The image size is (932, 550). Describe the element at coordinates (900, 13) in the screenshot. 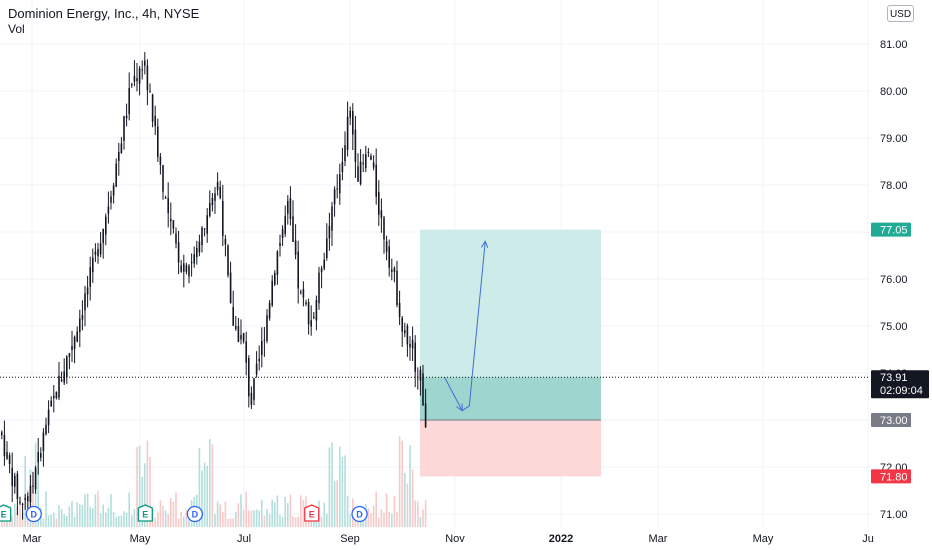

I see `currency-button: USD` at that location.